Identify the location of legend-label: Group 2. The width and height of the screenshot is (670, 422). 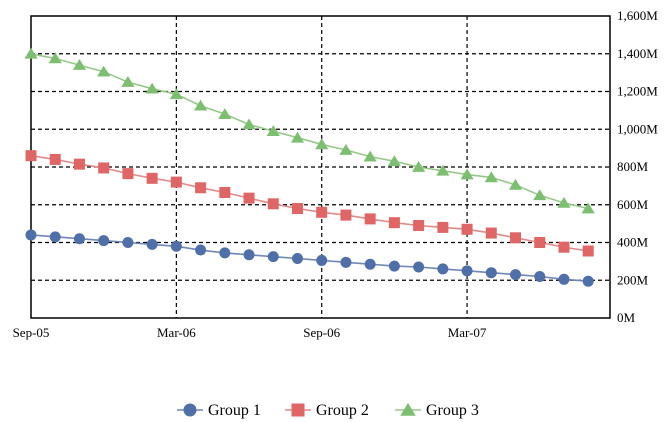
(342, 410).